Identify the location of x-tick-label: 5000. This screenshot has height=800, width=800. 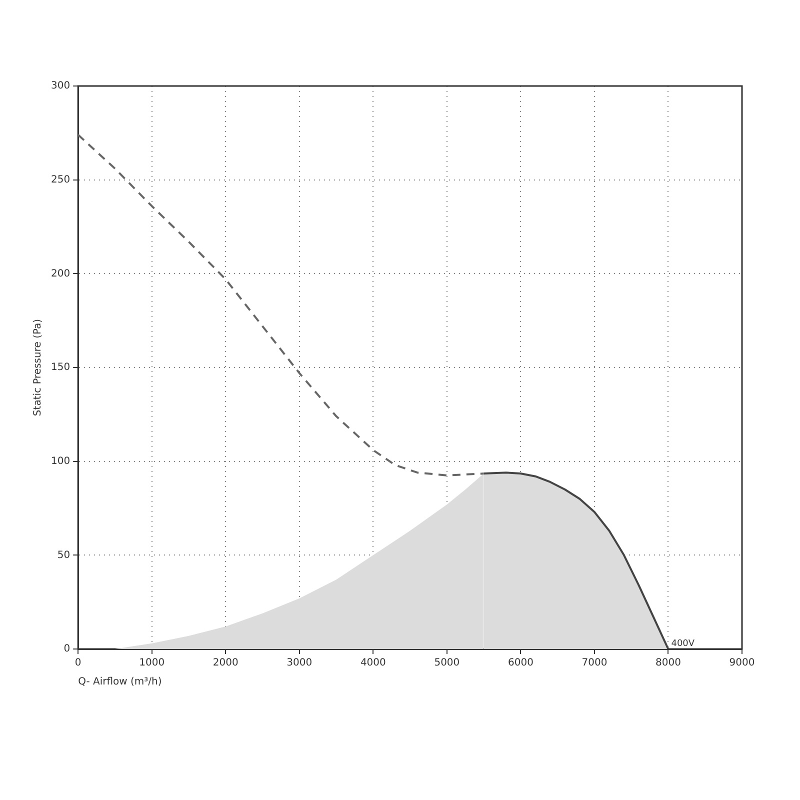
(447, 663).